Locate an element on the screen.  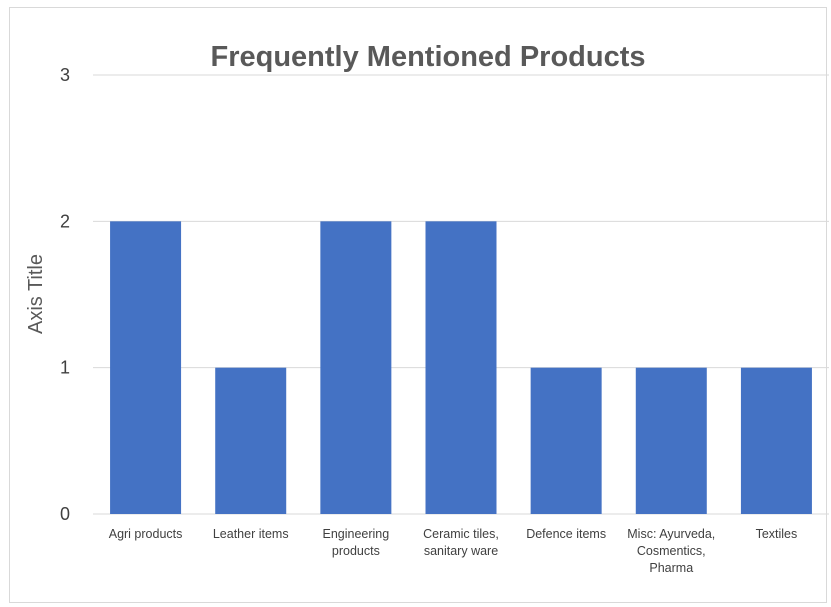
y-tick-label: 1 is located at coordinates (65, 368).